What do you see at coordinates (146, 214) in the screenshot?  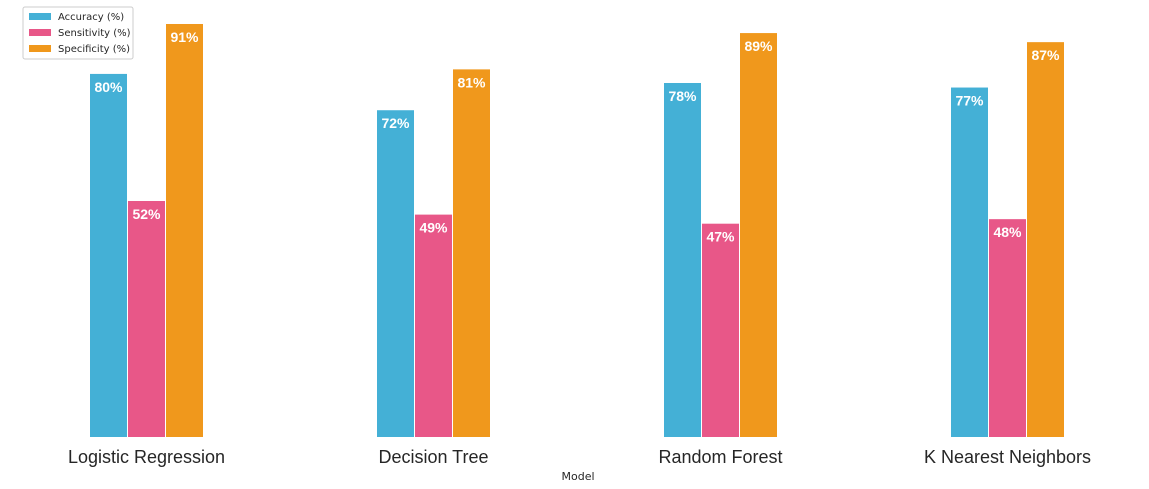 I see `data-label-logistic-regression-sensitivity: 52%` at bounding box center [146, 214].